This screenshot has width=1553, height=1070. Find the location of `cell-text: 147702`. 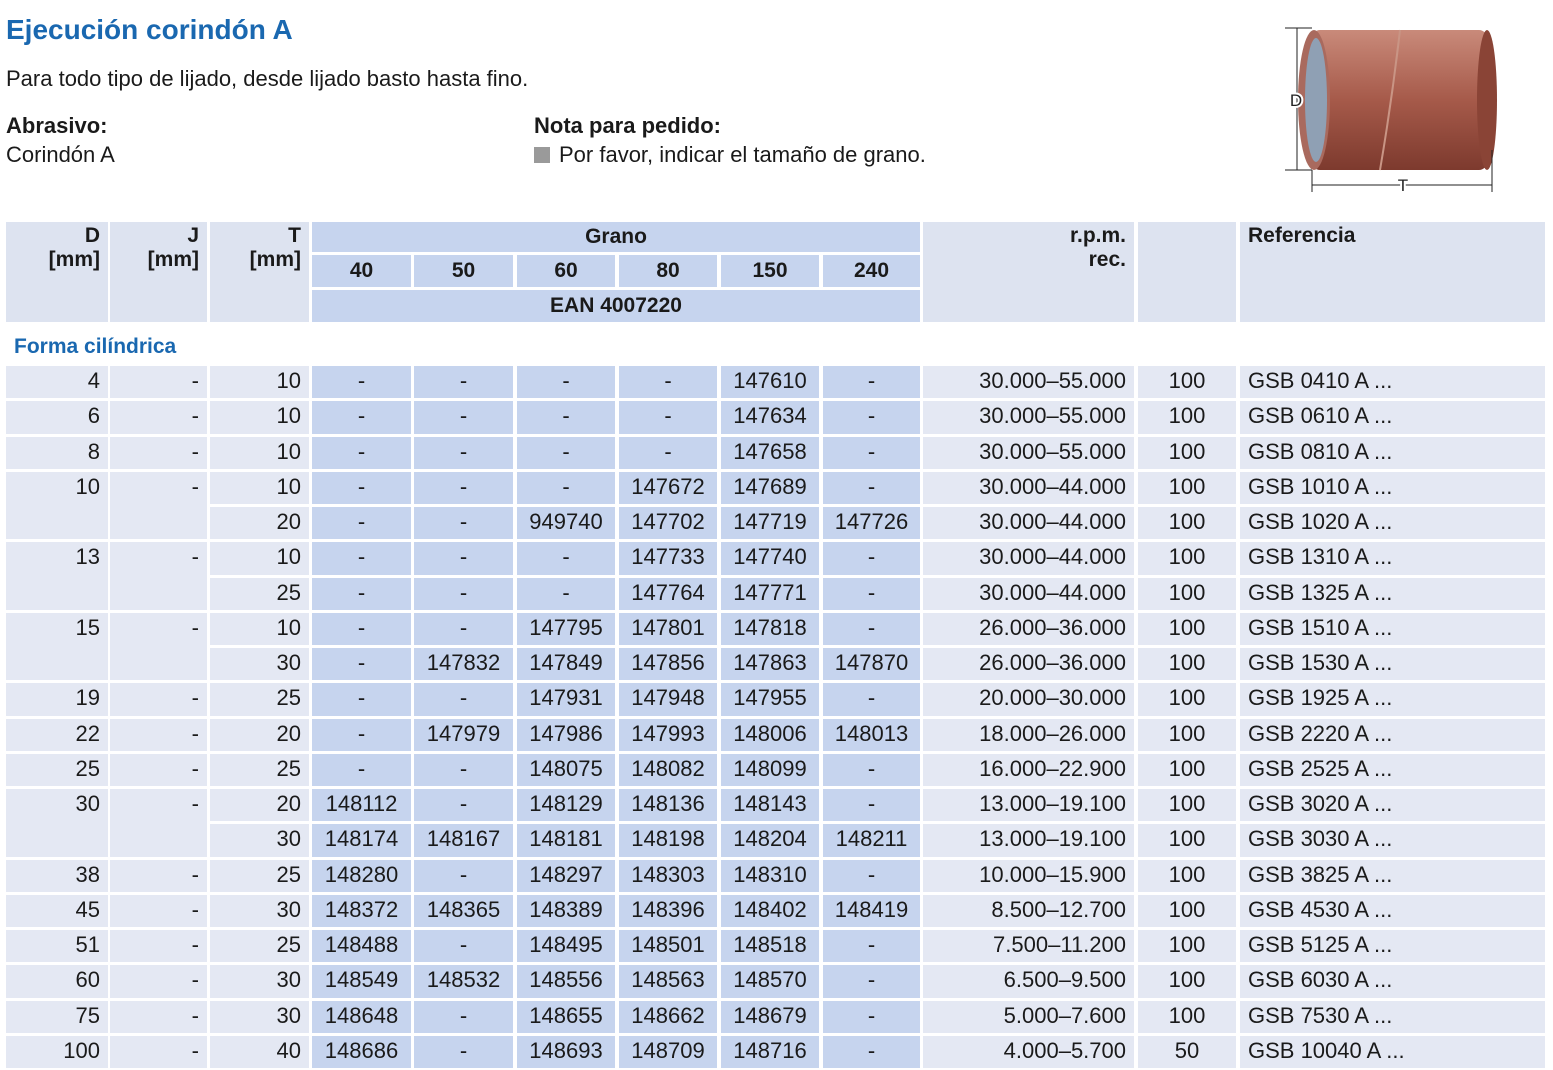

cell-text: 147702 is located at coordinates (668, 521).